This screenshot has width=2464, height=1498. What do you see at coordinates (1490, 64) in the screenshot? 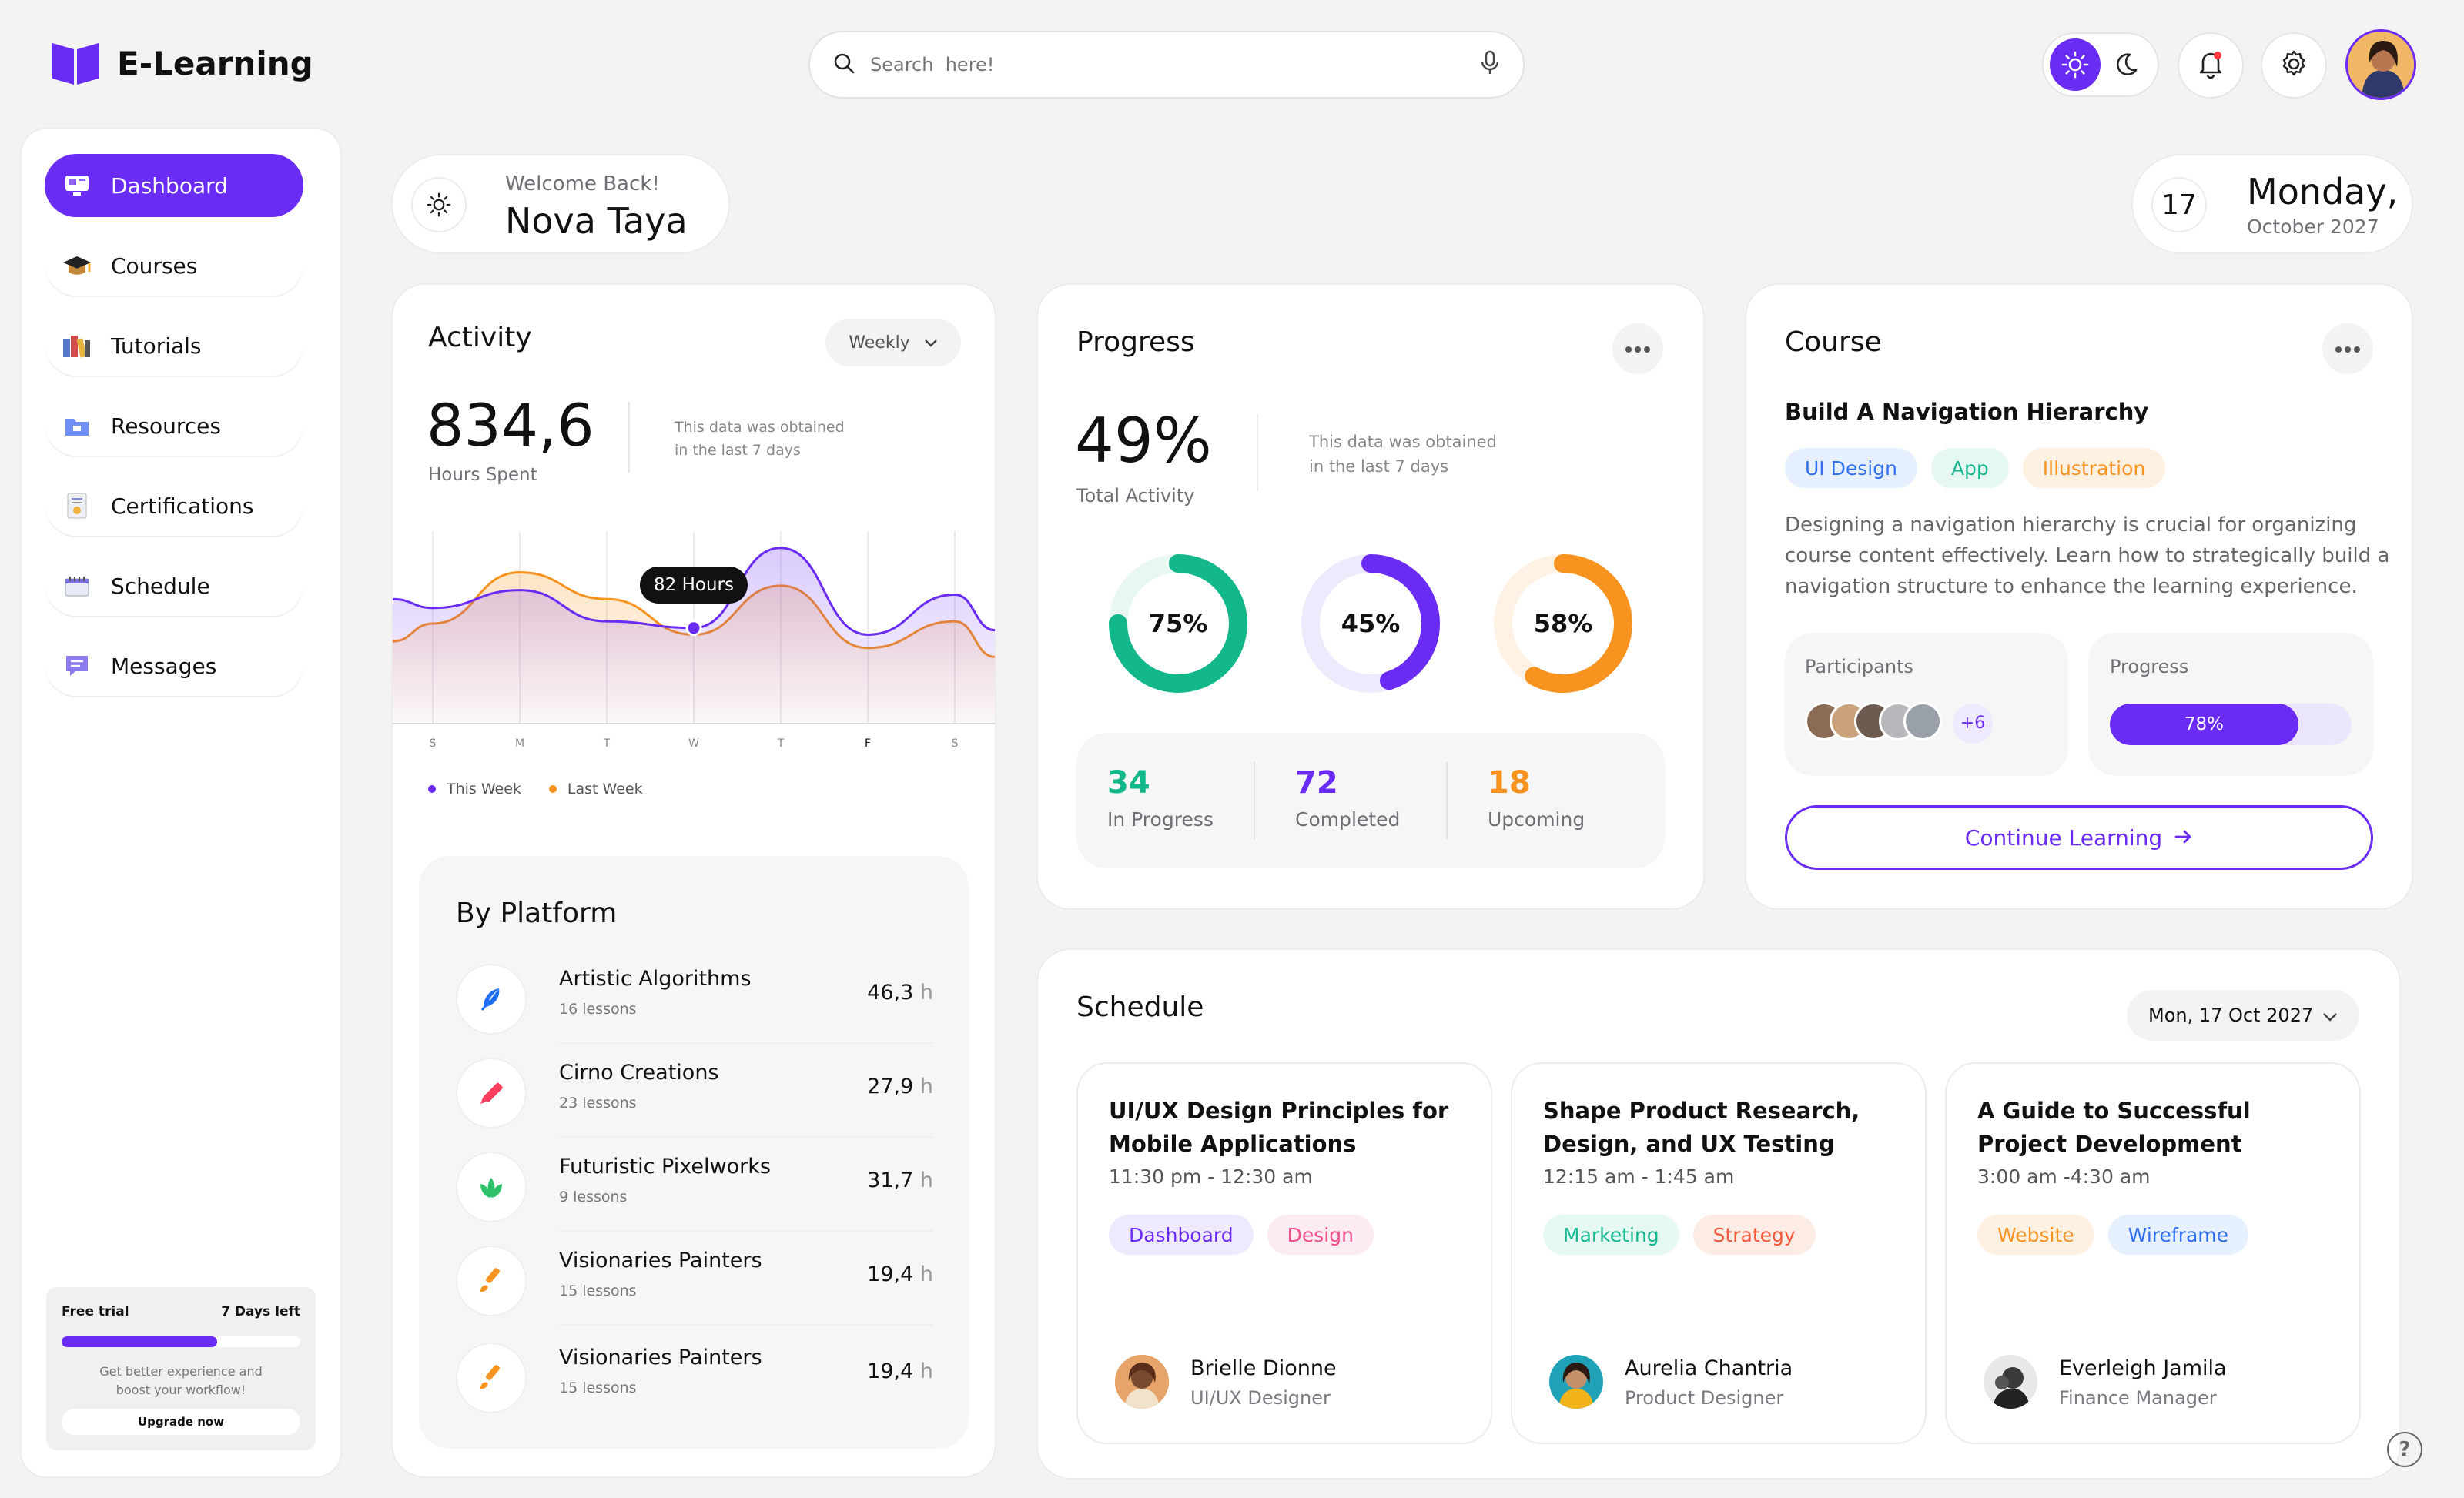
I see `microphone-icon` at bounding box center [1490, 64].